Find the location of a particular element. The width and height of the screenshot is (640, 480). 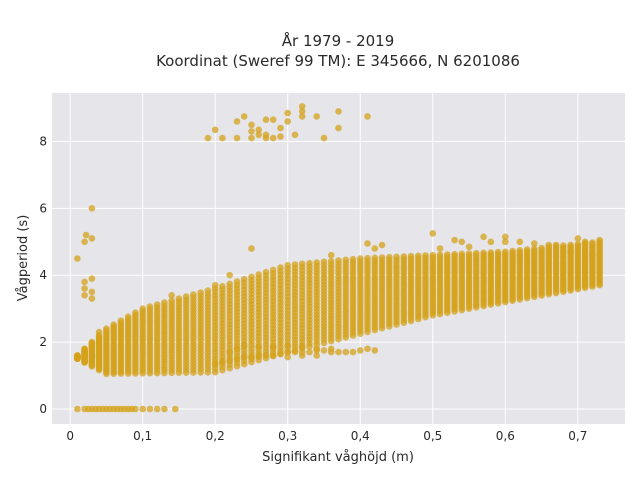

x-axis-label: Signifikant våghöjd (m) is located at coordinates (338, 457).